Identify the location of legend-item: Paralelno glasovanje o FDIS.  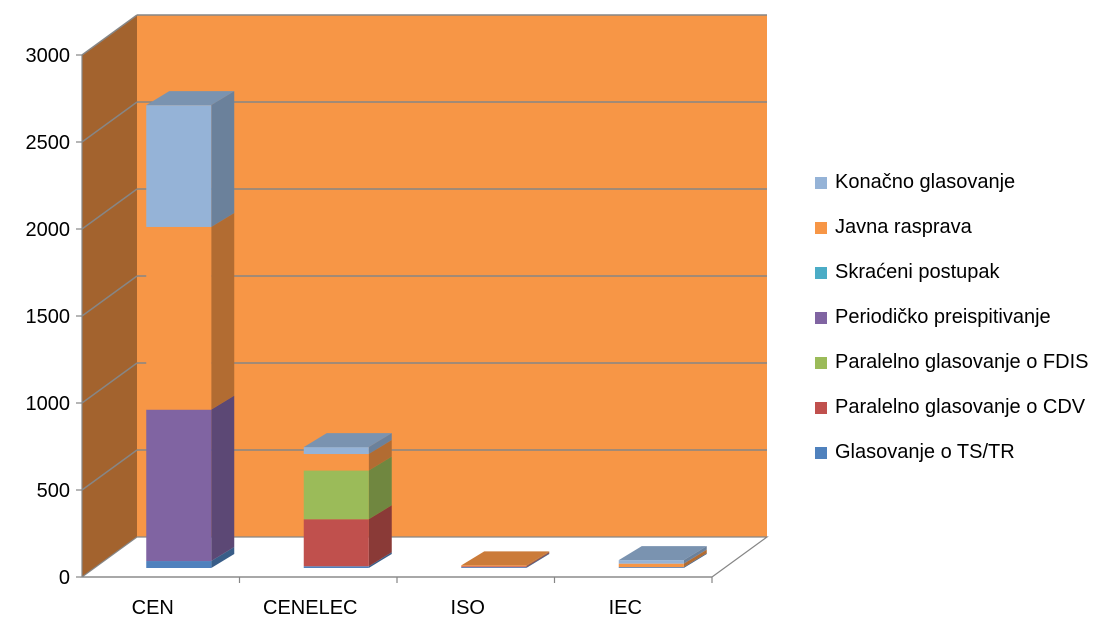
(965, 362).